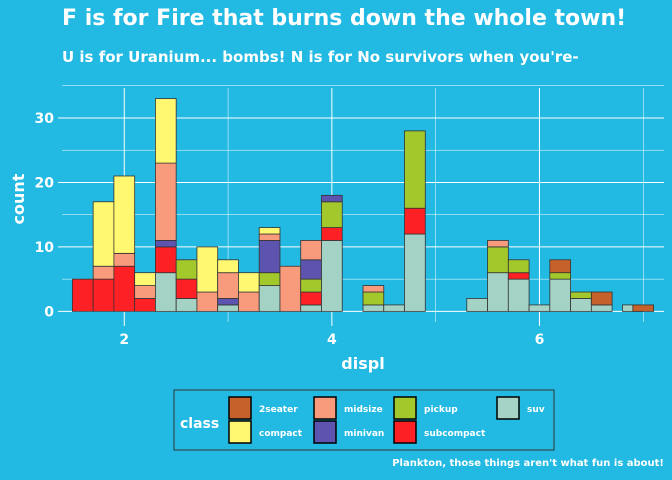 This screenshot has height=480, width=672. Describe the element at coordinates (536, 410) in the screenshot. I see `legend-label-suv: suv` at that location.